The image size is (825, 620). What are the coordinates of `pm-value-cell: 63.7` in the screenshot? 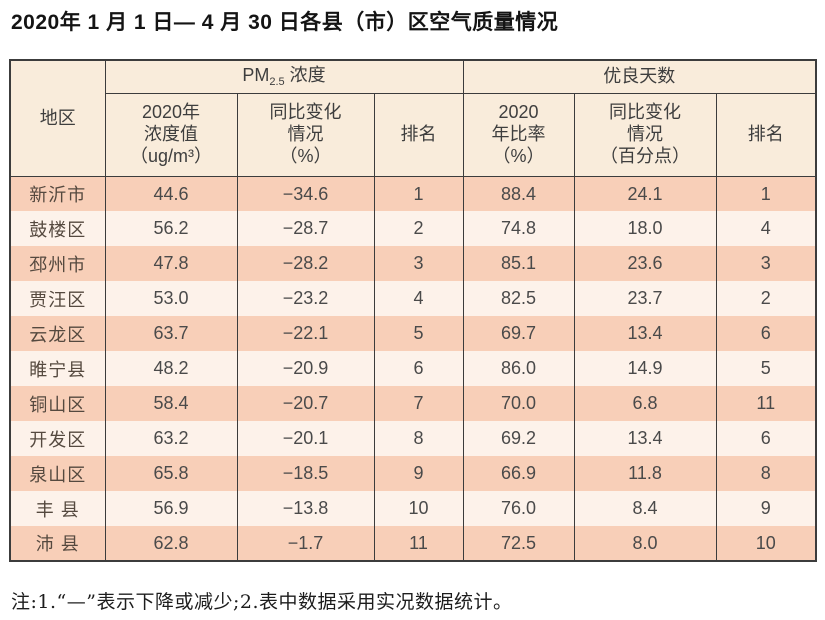 It's located at (171, 334).